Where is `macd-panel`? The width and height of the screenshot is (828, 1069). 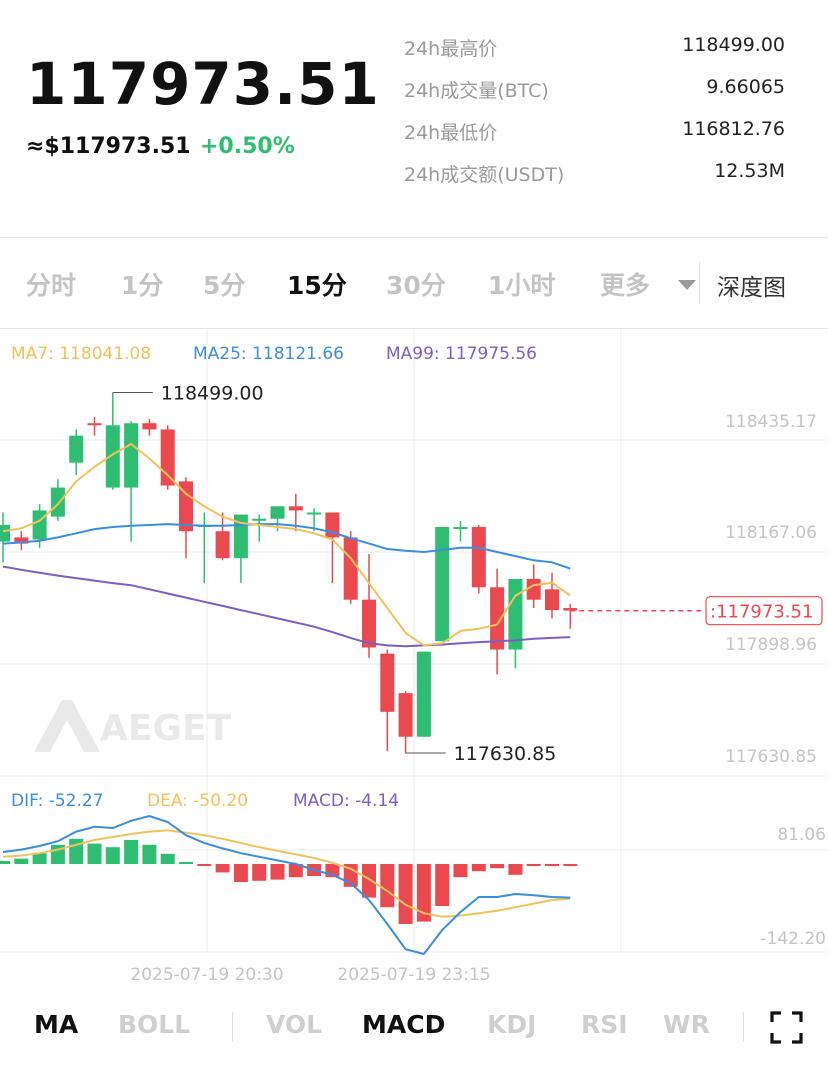 macd-panel is located at coordinates (289, 885).